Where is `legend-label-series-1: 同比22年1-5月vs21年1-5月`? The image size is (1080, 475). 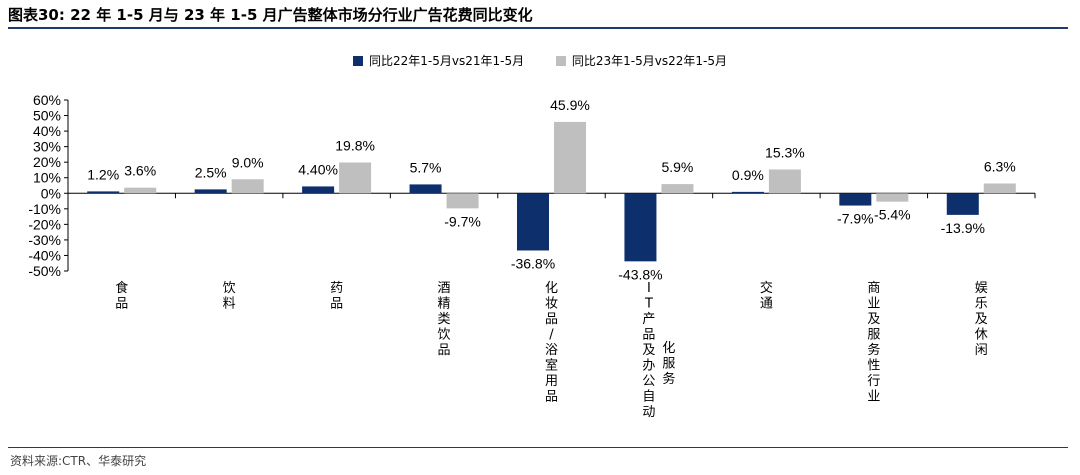 legend-label-series-1: 同比22年1-5月vs21年1-5月 is located at coordinates (446, 61).